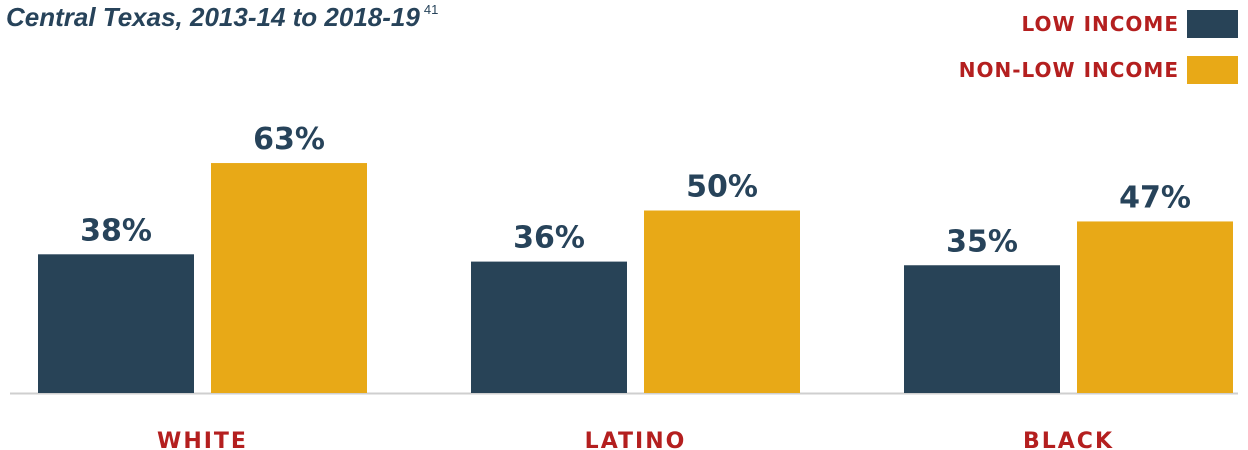 This screenshot has width=1248, height=450. I want to click on bar-latino-non-low-income, so click(722, 301).